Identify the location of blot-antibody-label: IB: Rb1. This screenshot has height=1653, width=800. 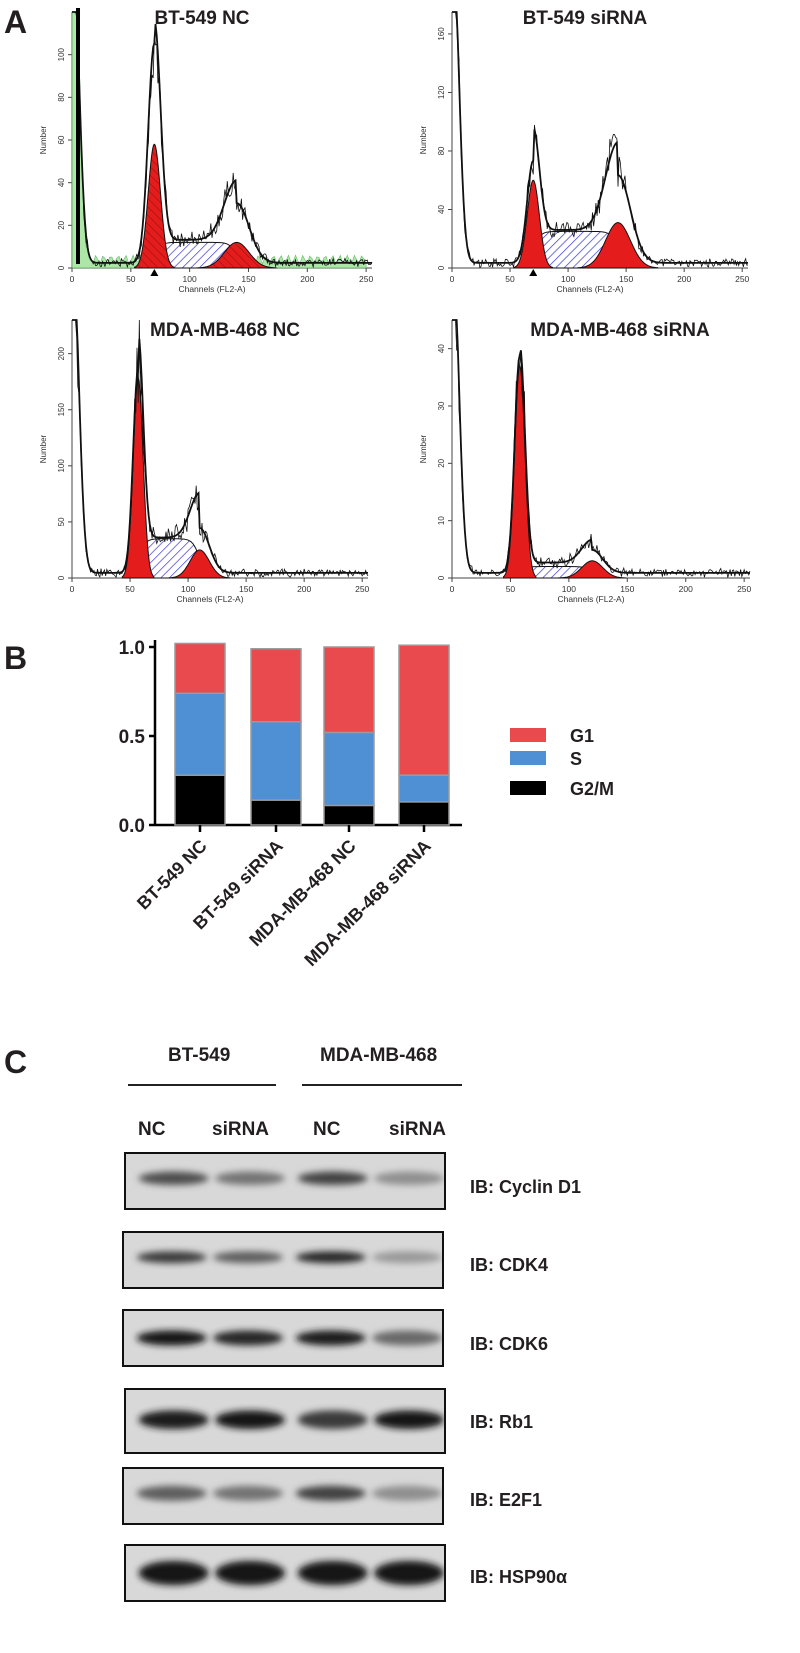
(501, 1422).